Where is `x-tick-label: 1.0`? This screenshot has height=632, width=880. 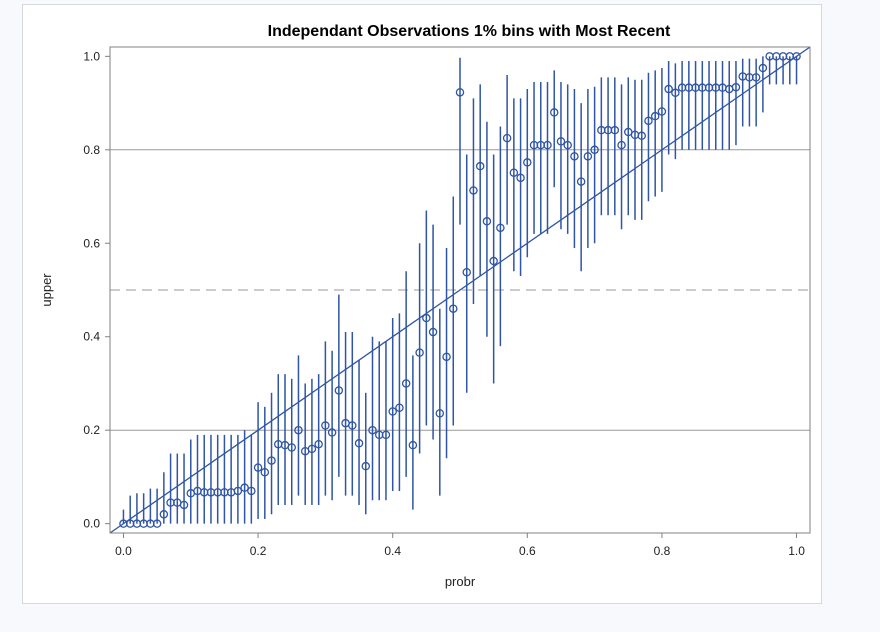 x-tick-label: 1.0 is located at coordinates (796, 551).